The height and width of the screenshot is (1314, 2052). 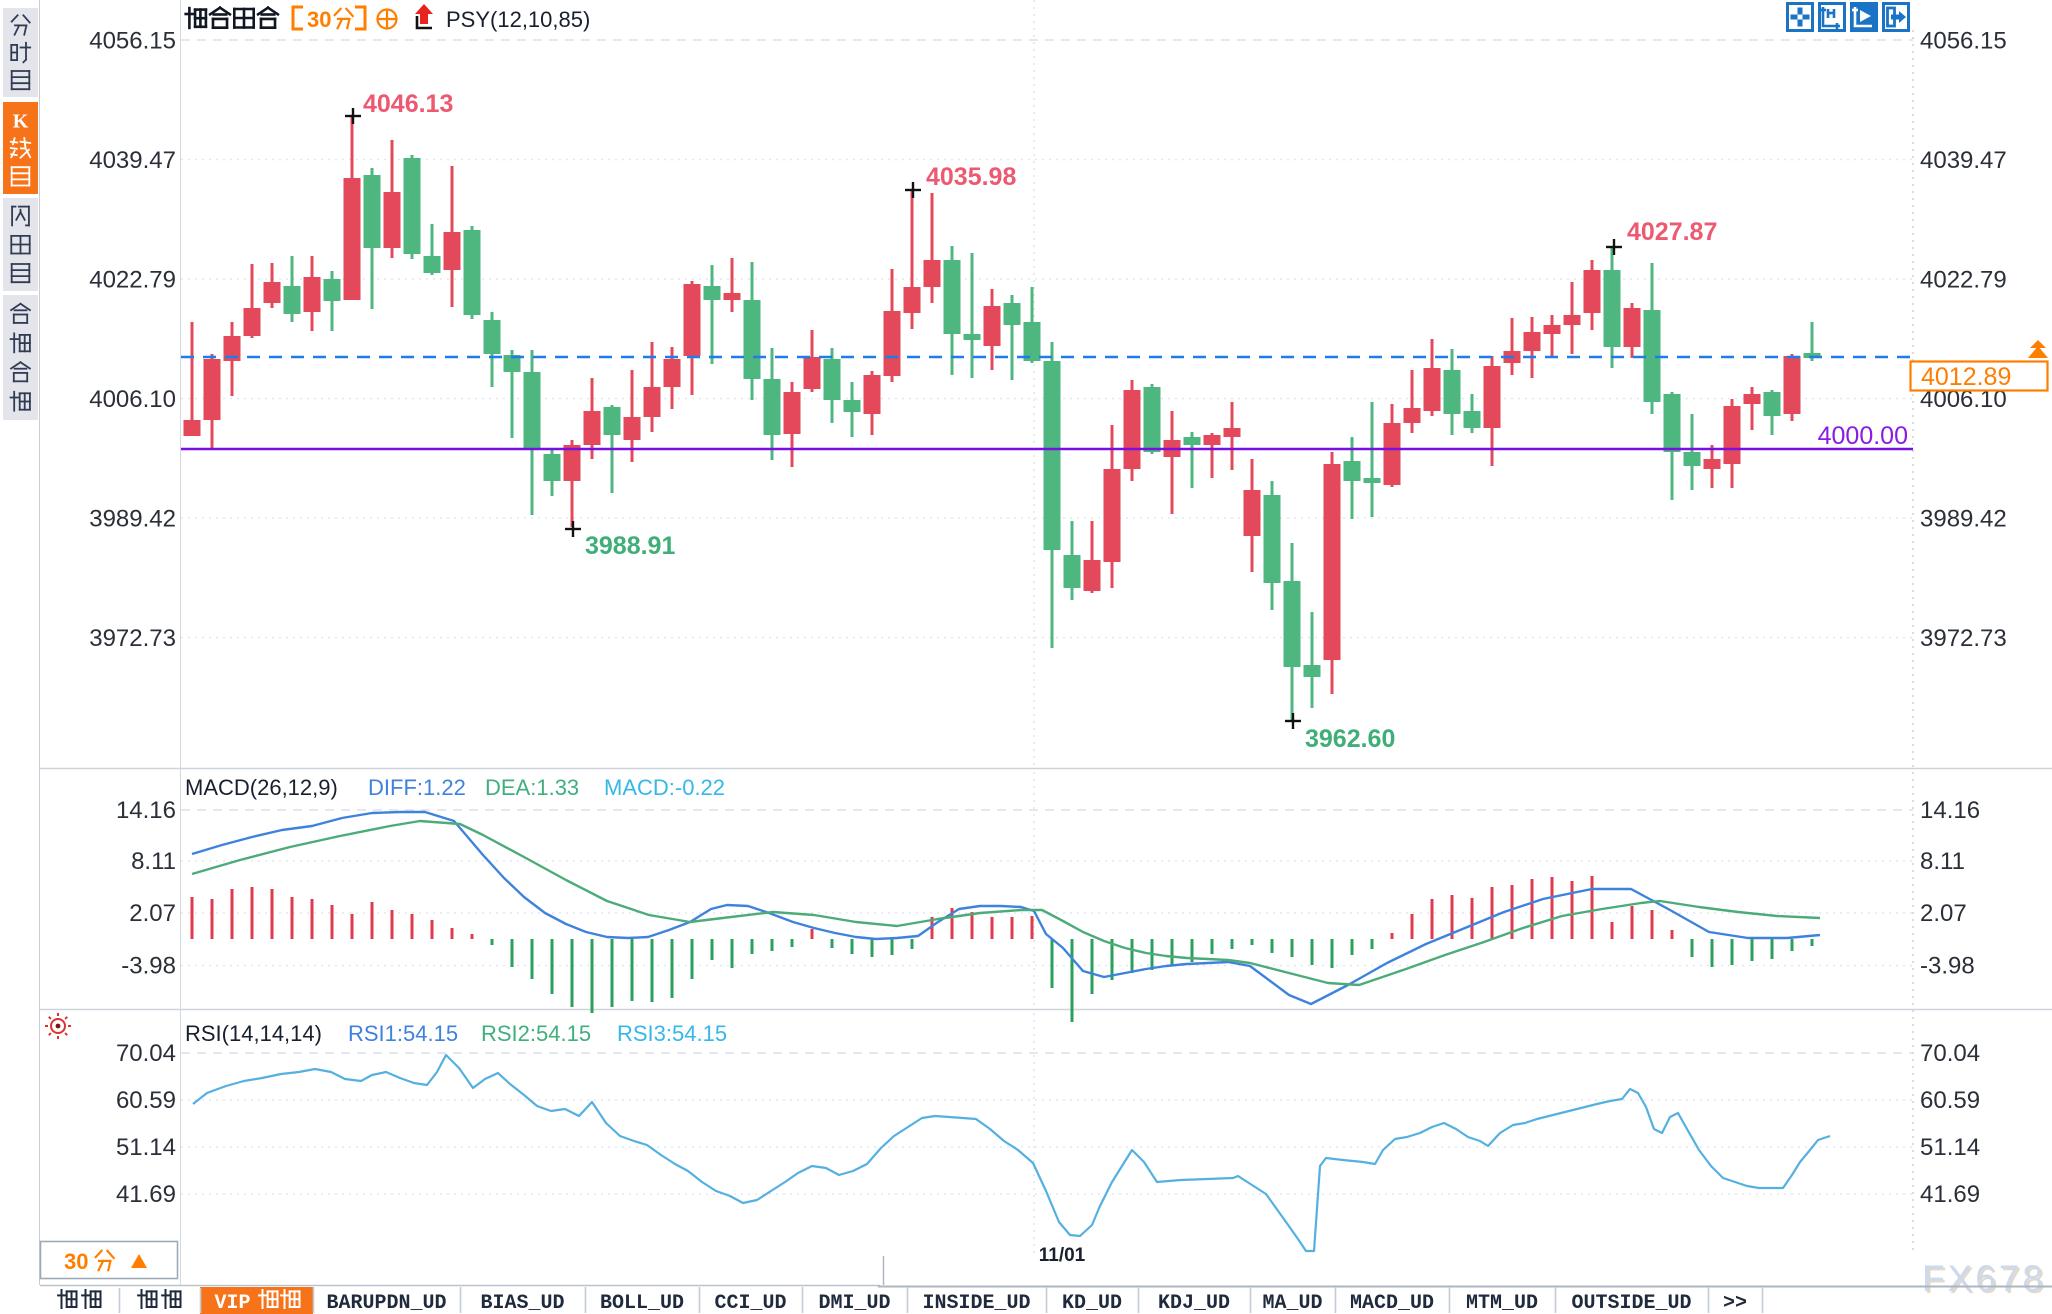 What do you see at coordinates (408, 104) in the screenshot?
I see `svg-text: 4046.13` at bounding box center [408, 104].